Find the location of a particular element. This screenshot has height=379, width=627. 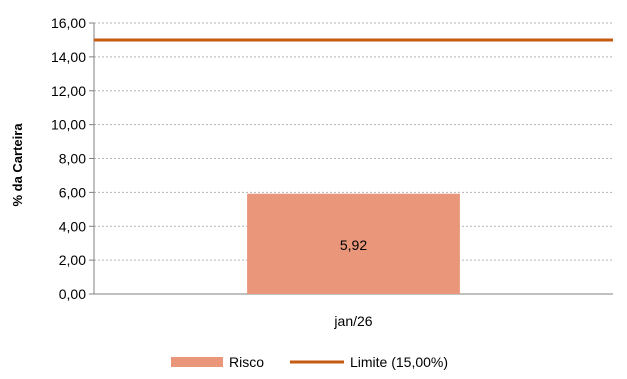

data-labels: 5,92 is located at coordinates (353, 245).